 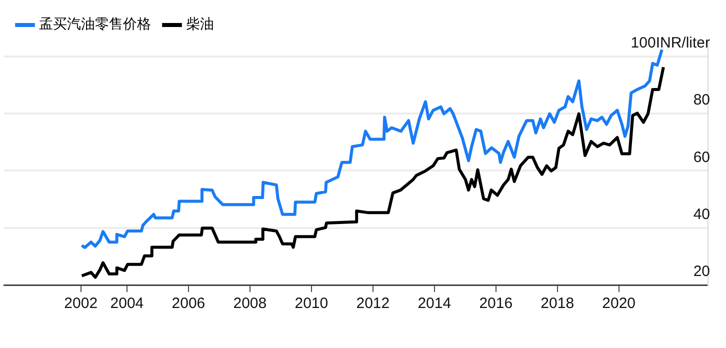 I want to click on y-tick-label: 20, so click(x=701, y=271).